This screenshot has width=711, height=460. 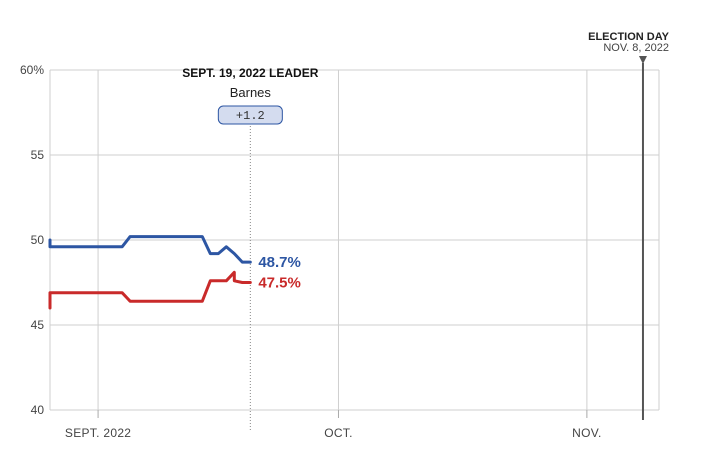 I want to click on x-axis-labels: SEPT. 2022 OCT. NOV., so click(x=333, y=433).